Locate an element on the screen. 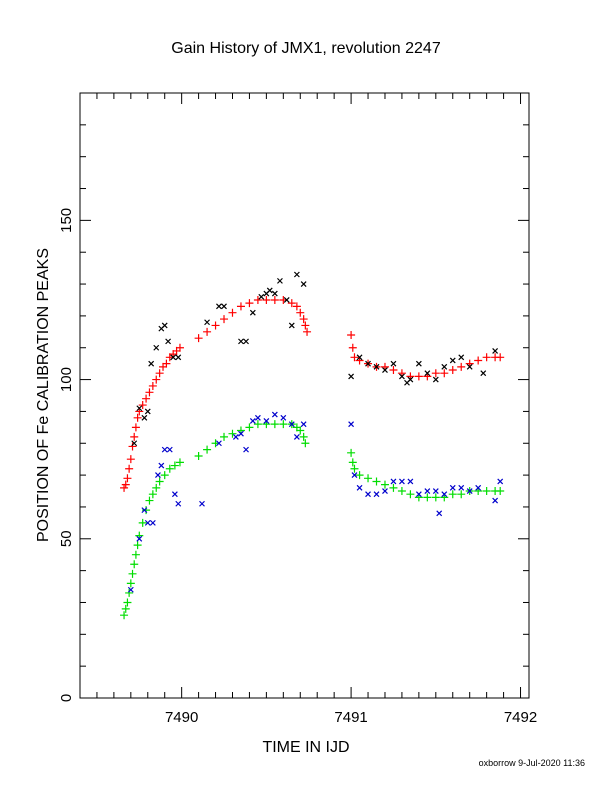 This screenshot has width=612, height=792. y-tick-label: 100 is located at coordinates (66, 379).